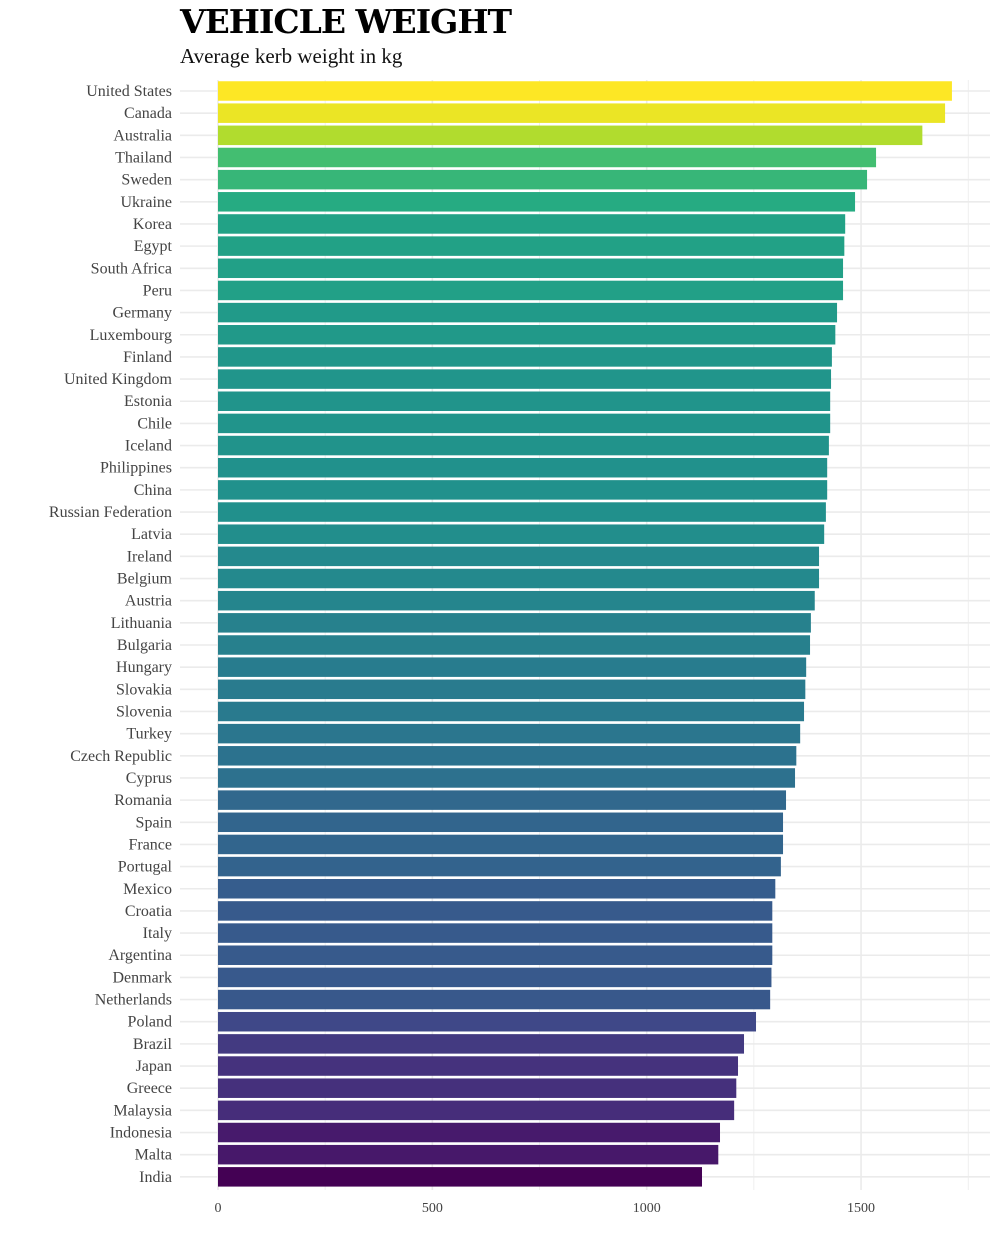 This screenshot has width=1000, height=1250. What do you see at coordinates (144, 711) in the screenshot?
I see `category-label: Slovenia` at bounding box center [144, 711].